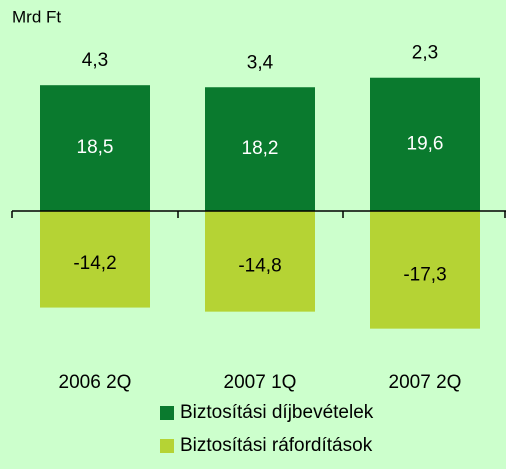 Image resolution: width=506 pixels, height=469 pixels. I want to click on y-axis-label: Mrd Ft, so click(36, 16).